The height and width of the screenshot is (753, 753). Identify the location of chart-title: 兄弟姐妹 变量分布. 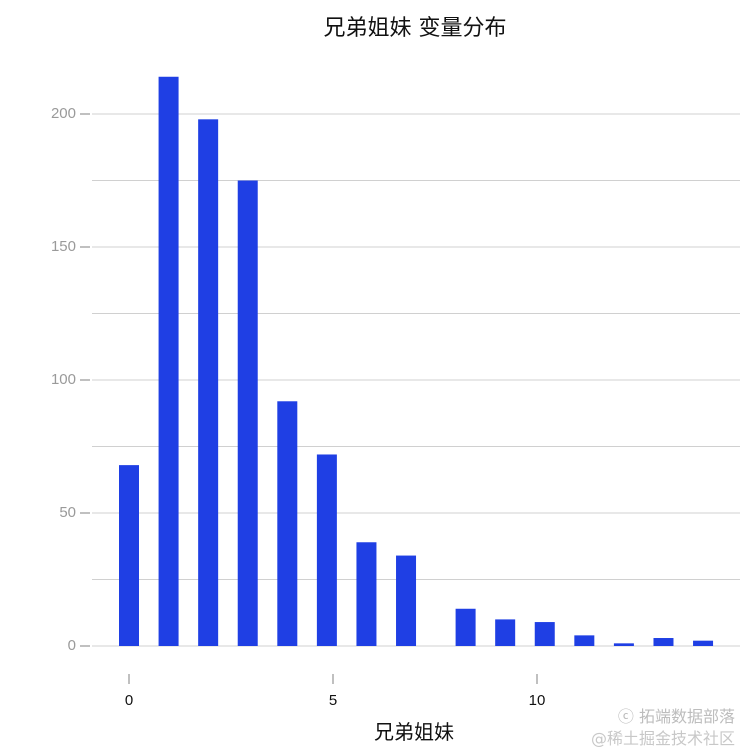
(415, 28).